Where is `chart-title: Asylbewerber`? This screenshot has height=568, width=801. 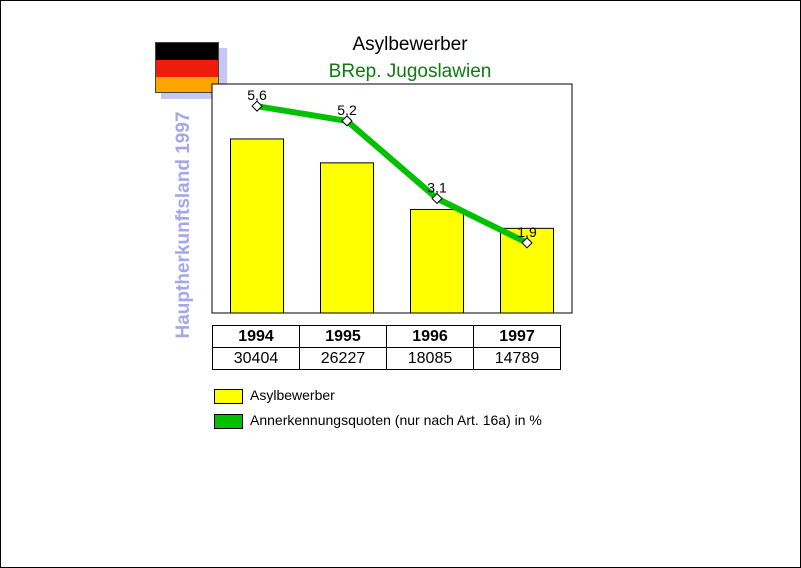
chart-title: Asylbewerber is located at coordinates (410, 44).